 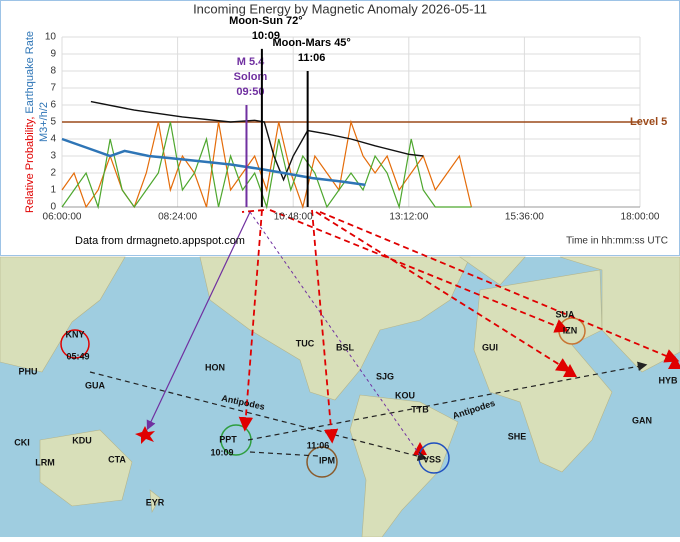 What do you see at coordinates (95, 385) in the screenshot?
I see `map-label: GUA` at bounding box center [95, 385].